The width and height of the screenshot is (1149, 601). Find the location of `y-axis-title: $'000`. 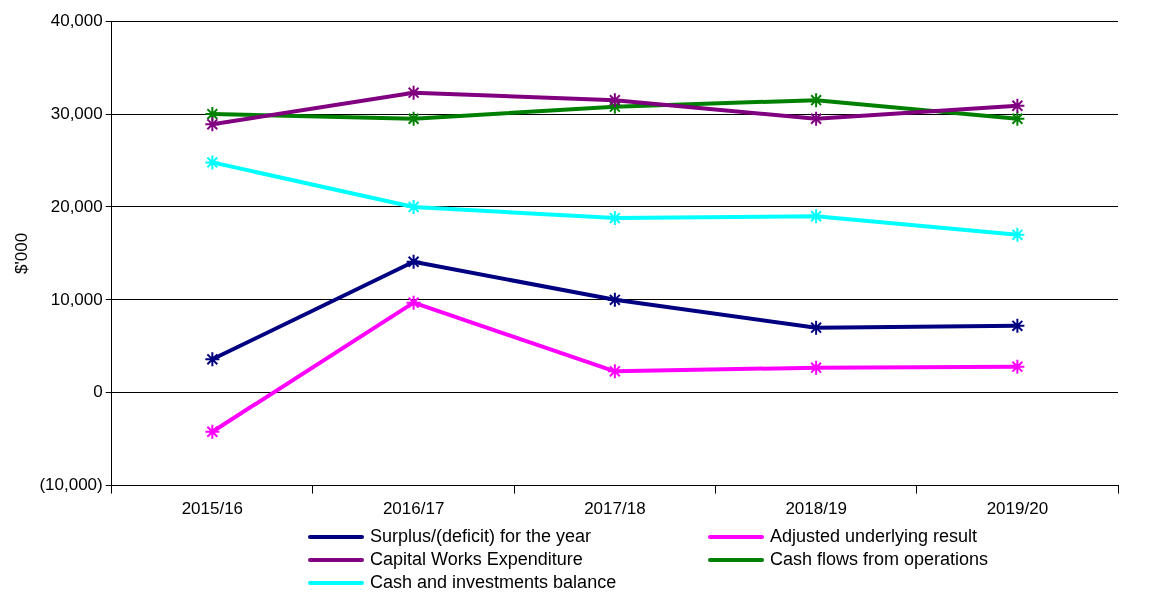

y-axis-title: $'000 is located at coordinates (21, 253).